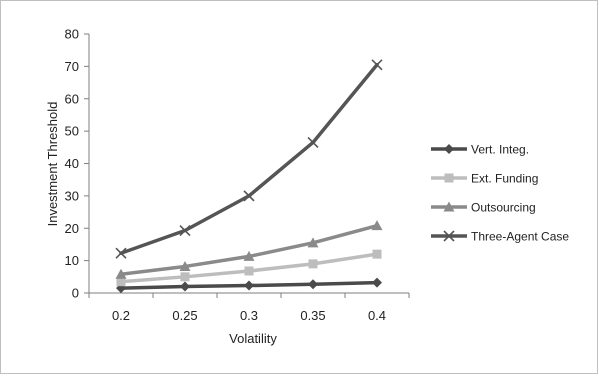 The height and width of the screenshot is (376, 599). Describe the element at coordinates (72, 260) in the screenshot. I see `y-tick-label: 10` at that location.